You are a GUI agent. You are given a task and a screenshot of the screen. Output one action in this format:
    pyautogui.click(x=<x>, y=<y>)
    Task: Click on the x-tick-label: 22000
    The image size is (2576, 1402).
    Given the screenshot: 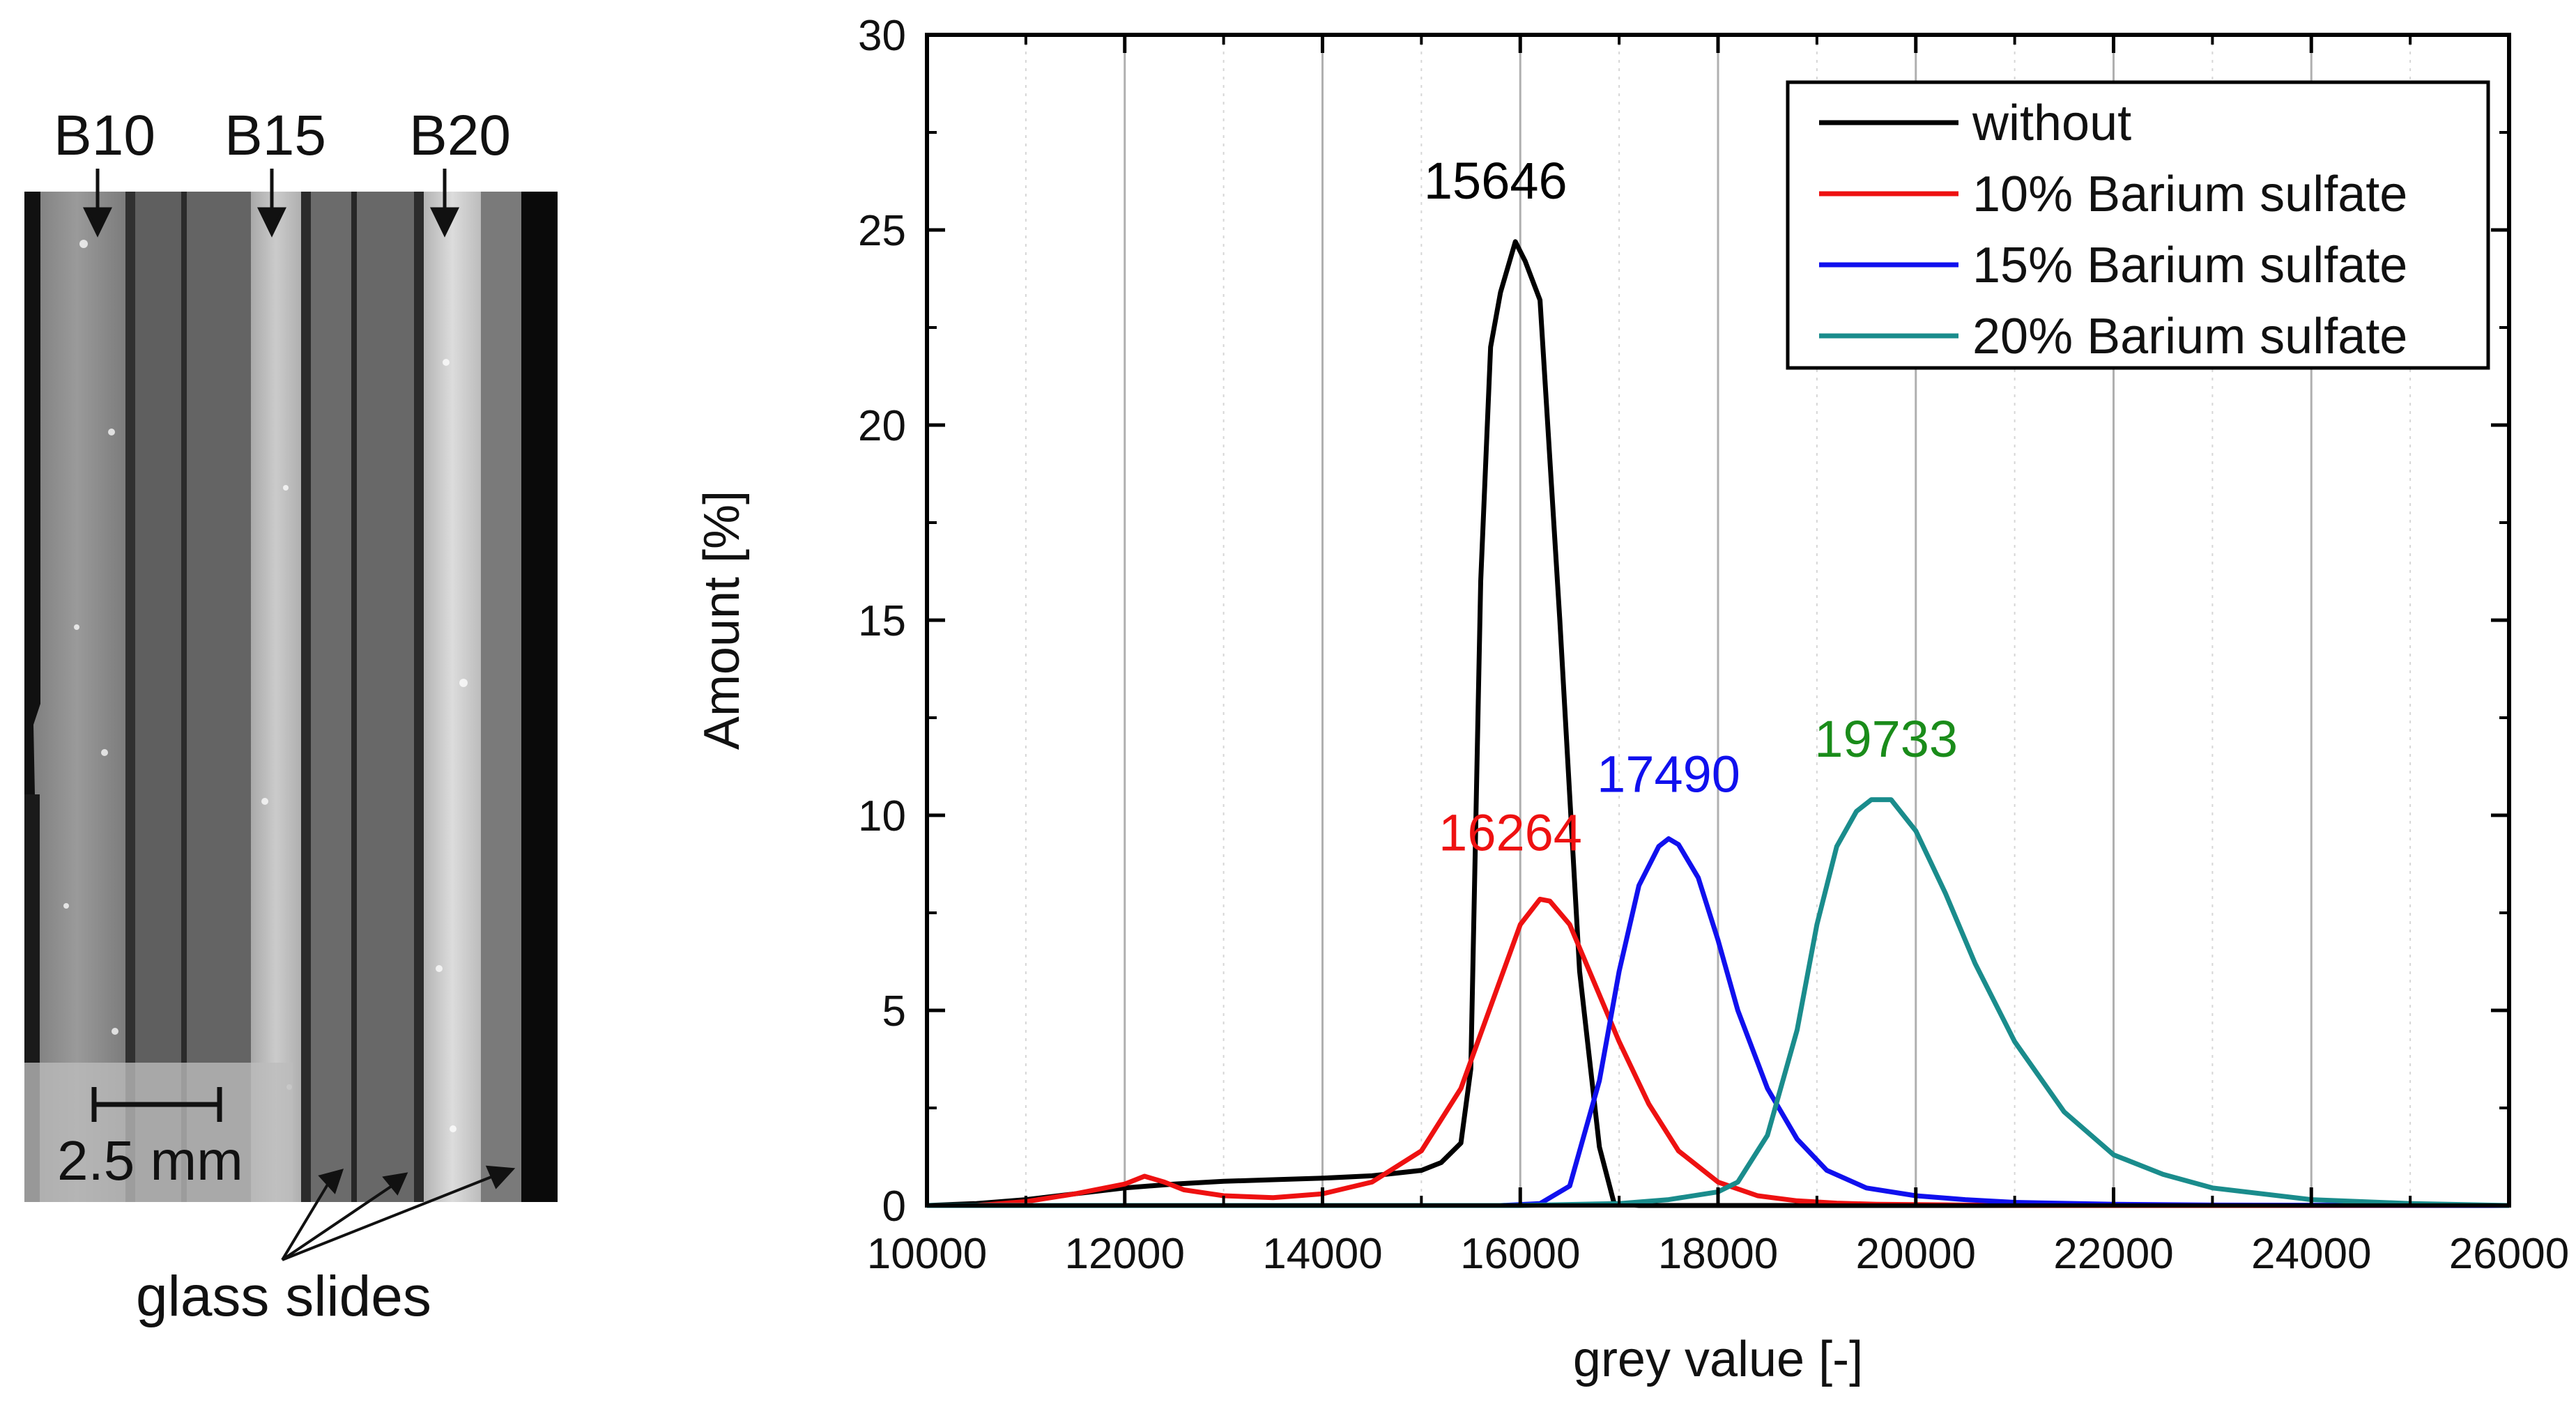 What is the action you would take?
    pyautogui.click(x=2113, y=1254)
    